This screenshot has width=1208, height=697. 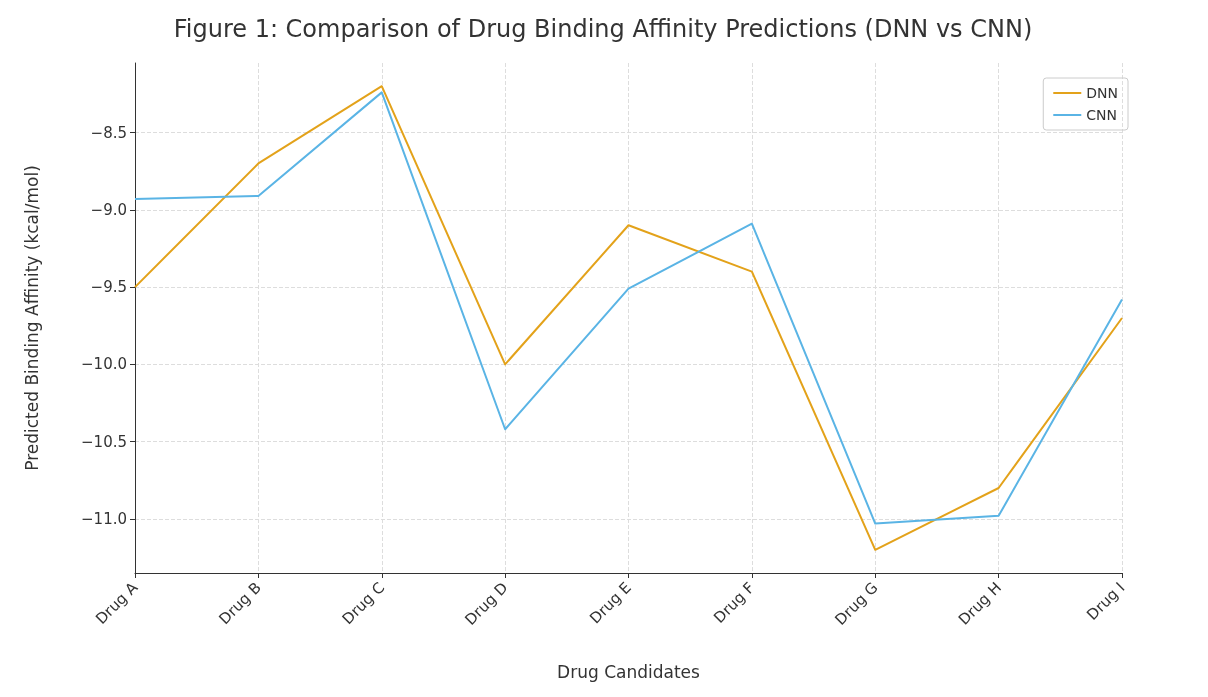 I want to click on y-tick-label: −9.0, so click(x=108, y=209).